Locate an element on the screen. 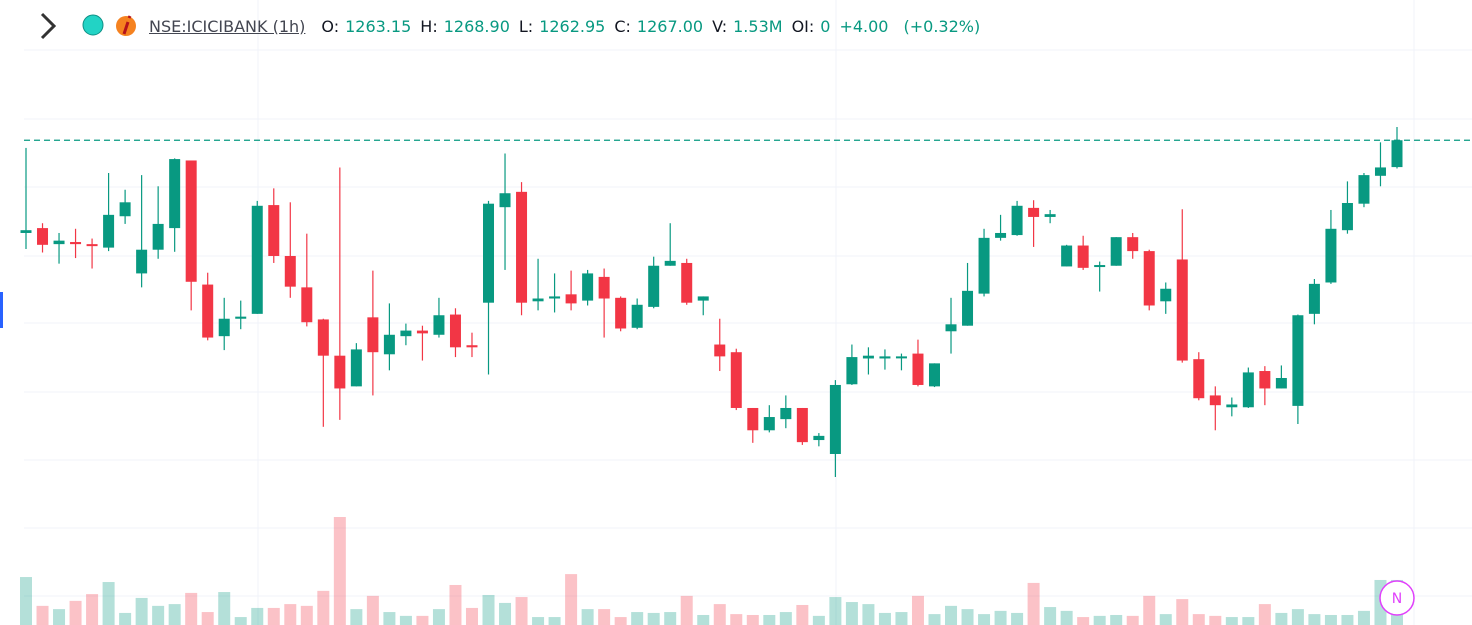 This screenshot has width=1472, height=625. news-badge-label: N is located at coordinates (1397, 599).